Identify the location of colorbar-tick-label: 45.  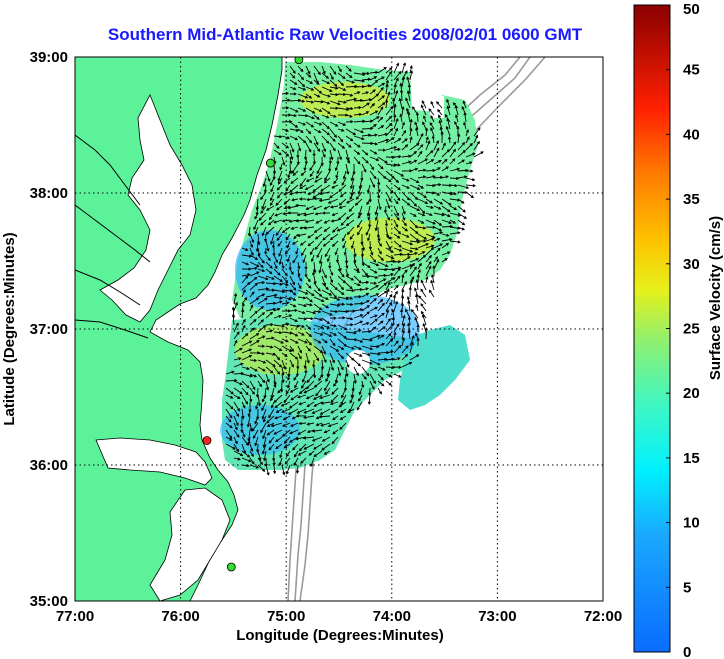
(691, 70).